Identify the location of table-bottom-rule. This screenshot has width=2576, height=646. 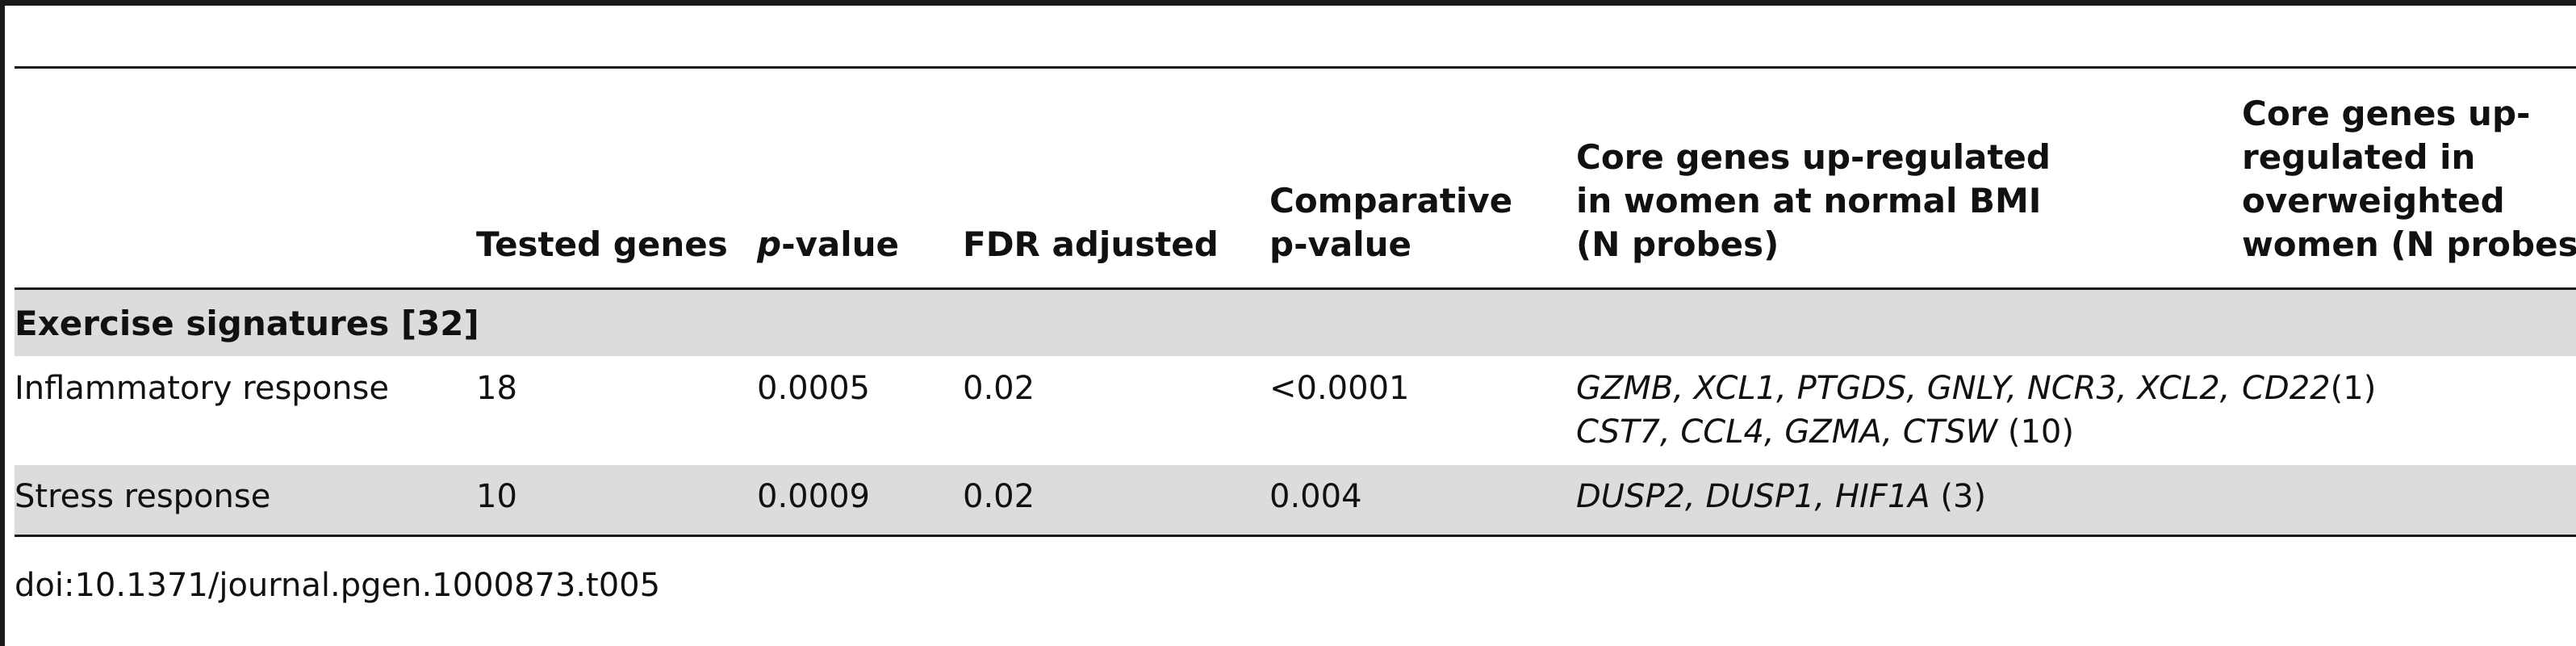
(1295, 536).